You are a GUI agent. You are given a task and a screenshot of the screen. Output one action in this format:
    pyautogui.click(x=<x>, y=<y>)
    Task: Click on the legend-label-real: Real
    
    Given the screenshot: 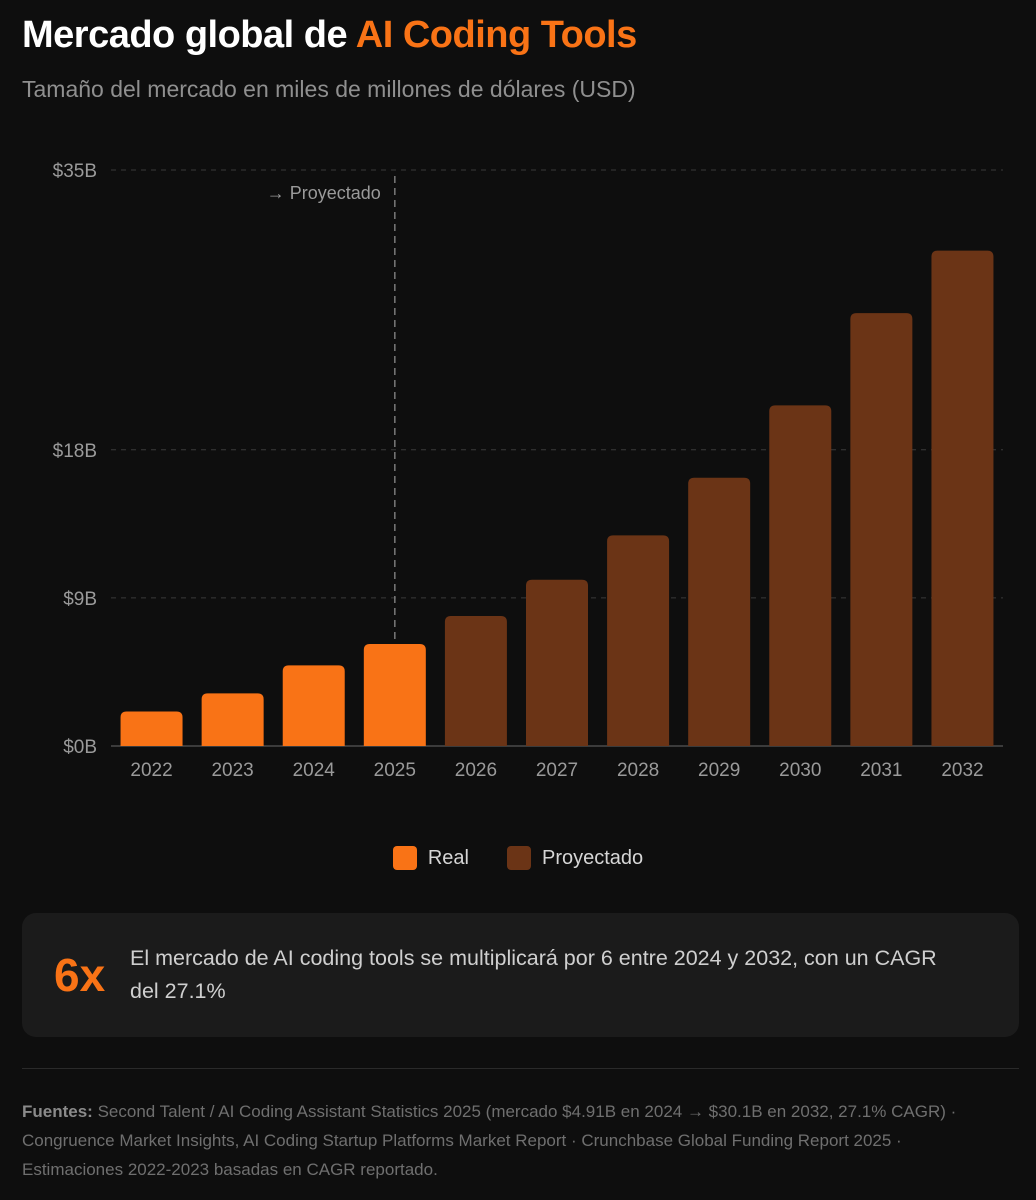 What is the action you would take?
    pyautogui.click(x=448, y=857)
    